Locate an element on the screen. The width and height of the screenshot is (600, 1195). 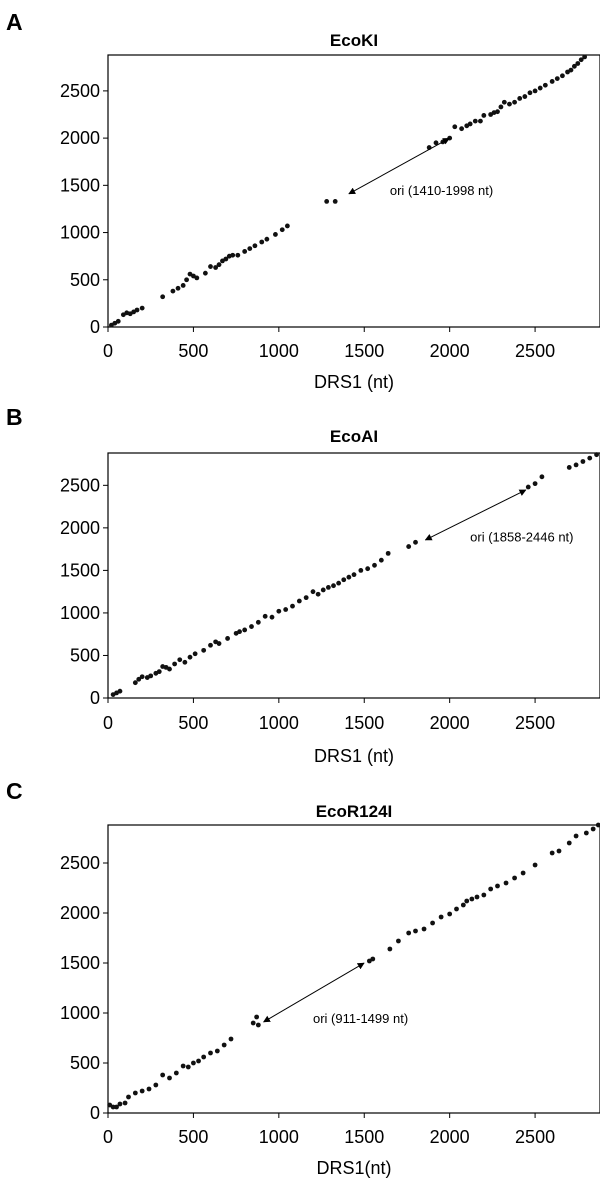
ori-label: ori (1410-1998 nt) is located at coordinates (441, 190).